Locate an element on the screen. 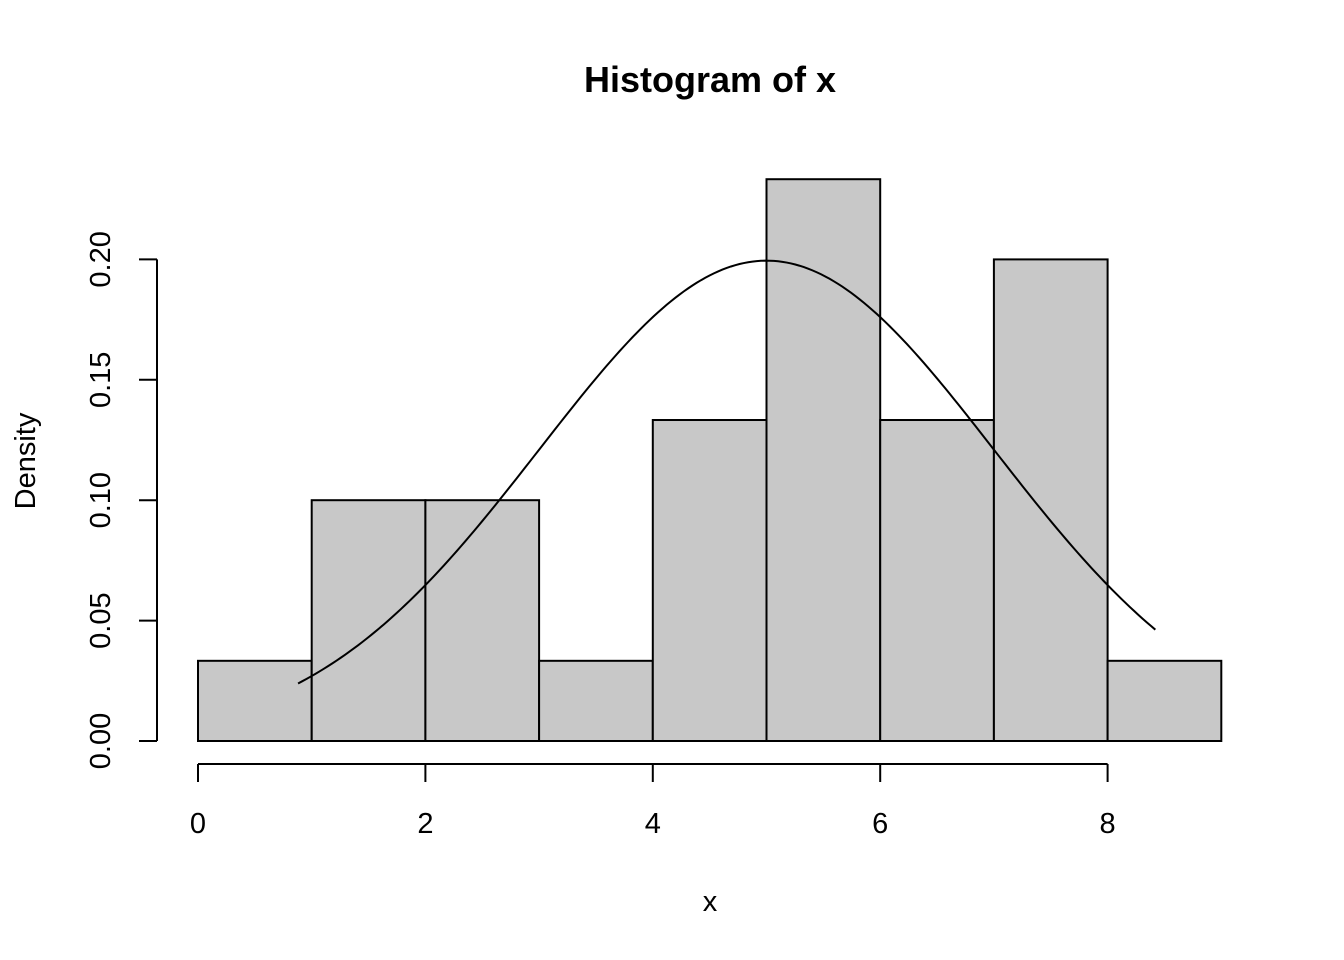 This screenshot has width=1344, height=960. y-tick-label-2: 0.10 is located at coordinates (101, 500).